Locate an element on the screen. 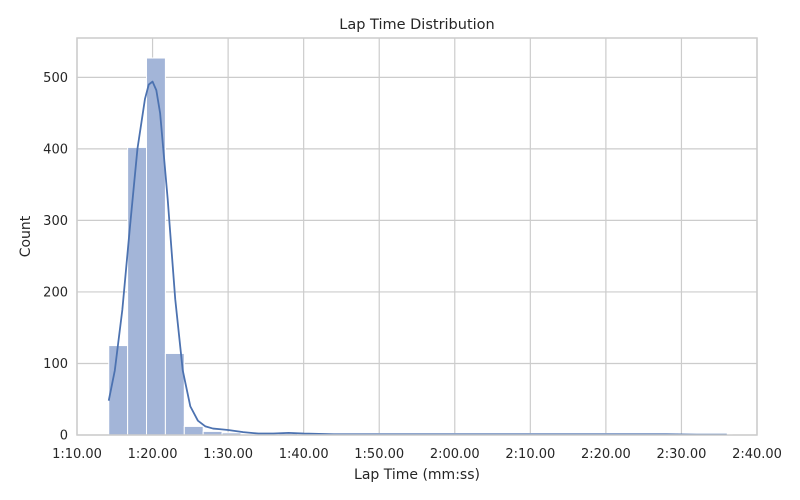 This screenshot has height=500, width=800. y-tick-labels: 0 100 200 300 400 500 is located at coordinates (55, 257).